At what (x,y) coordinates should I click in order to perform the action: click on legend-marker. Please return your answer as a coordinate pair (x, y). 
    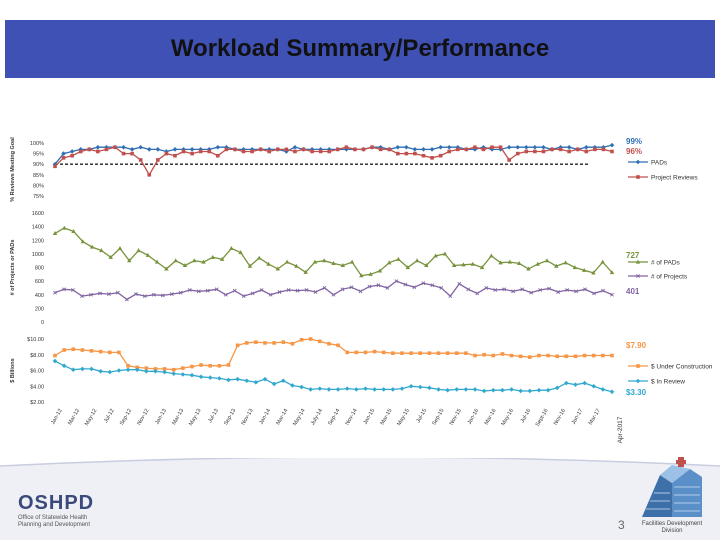
    Looking at the image, I should click on (638, 162).